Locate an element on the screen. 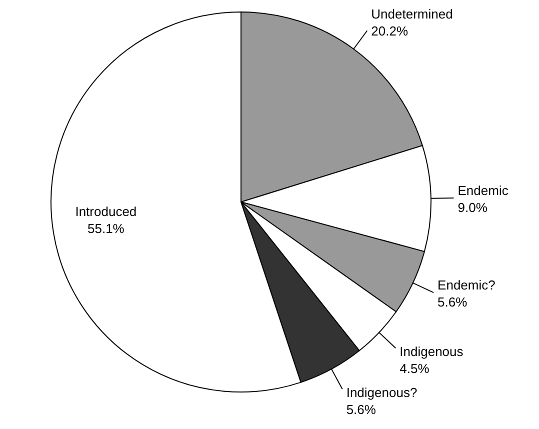 The height and width of the screenshot is (429, 539). slice-label: Endemic is located at coordinates (483, 190).